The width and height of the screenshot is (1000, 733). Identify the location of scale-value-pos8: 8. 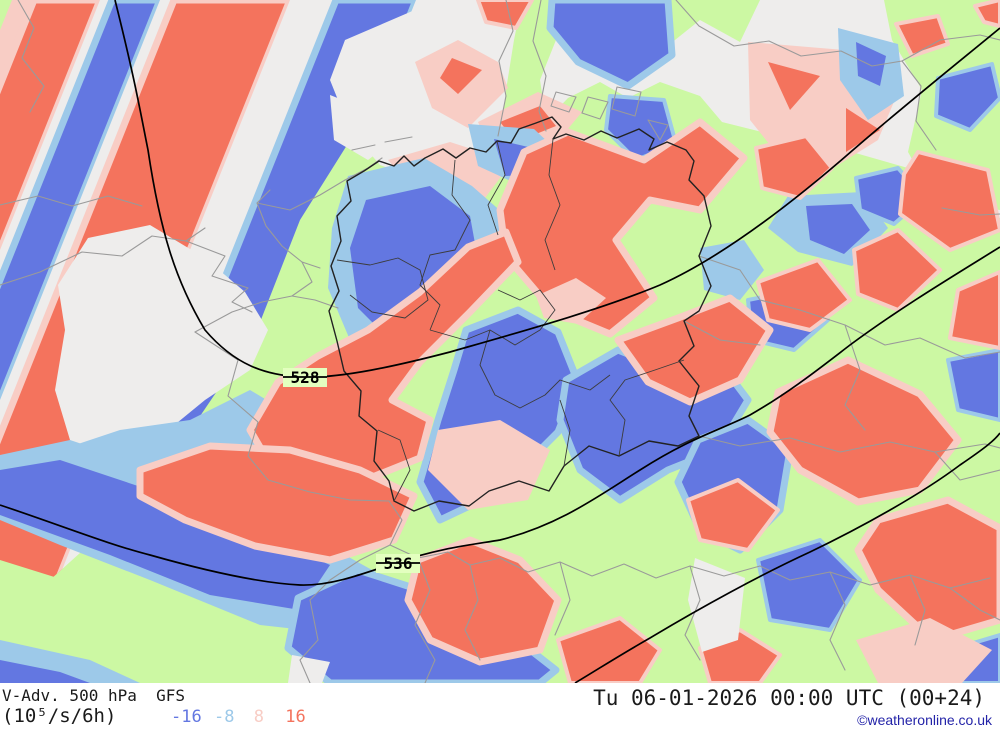
(258, 717).